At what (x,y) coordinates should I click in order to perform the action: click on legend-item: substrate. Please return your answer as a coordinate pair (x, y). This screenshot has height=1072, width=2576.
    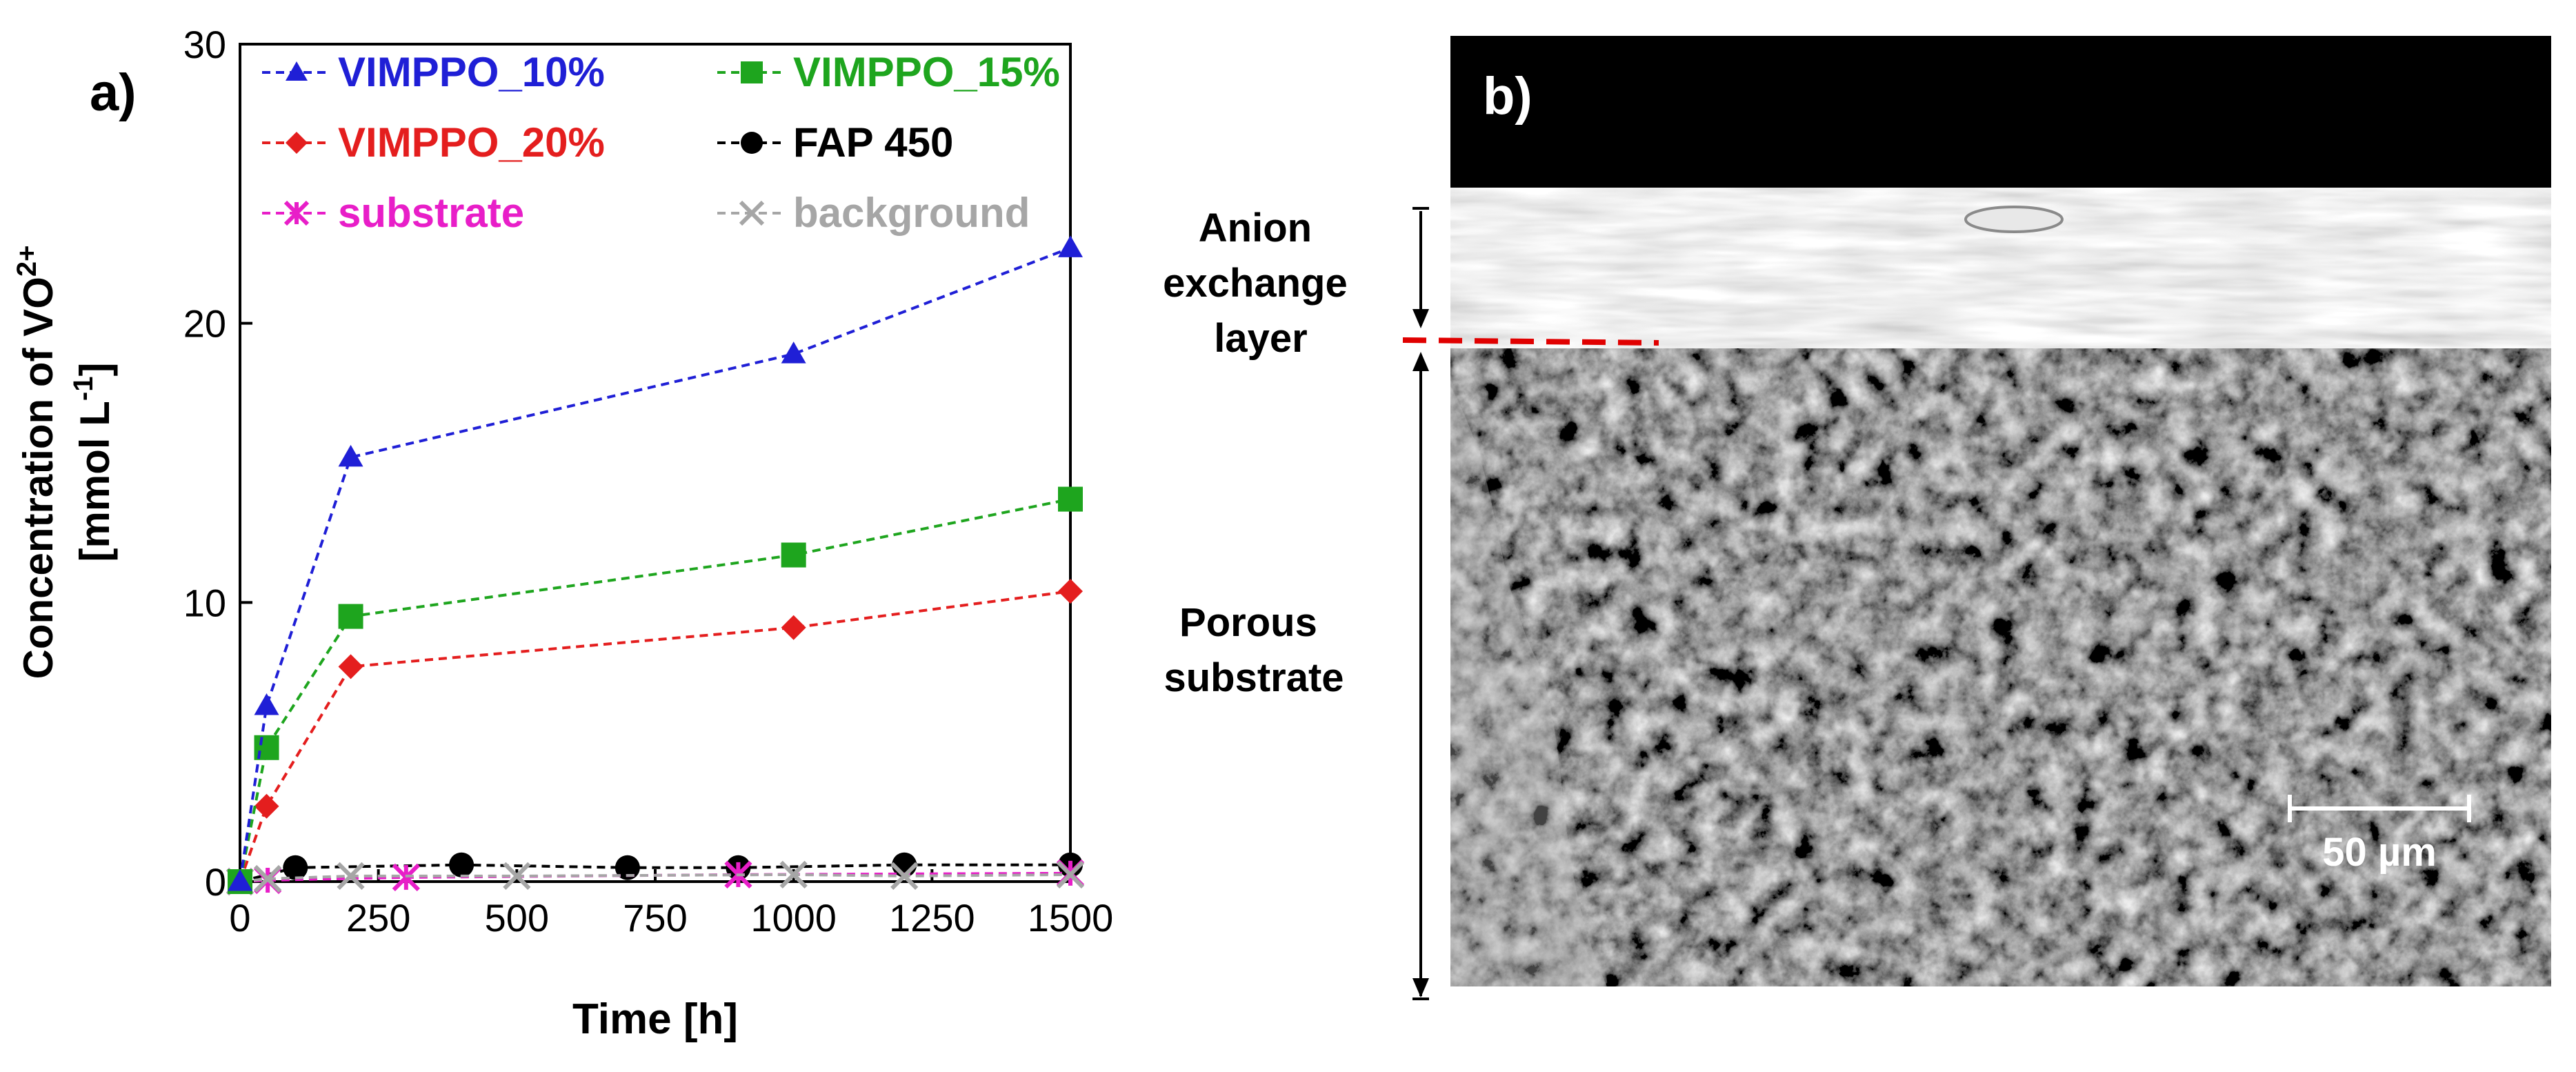
    Looking at the image, I should click on (393, 213).